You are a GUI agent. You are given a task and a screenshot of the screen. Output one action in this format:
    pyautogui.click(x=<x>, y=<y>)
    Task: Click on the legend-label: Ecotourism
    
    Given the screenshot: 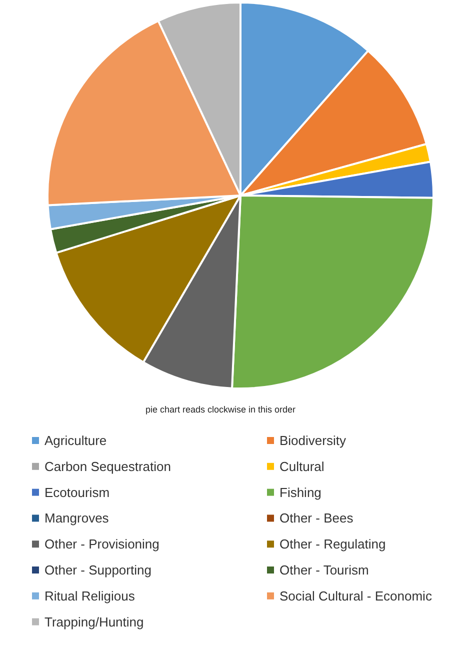 What is the action you would take?
    pyautogui.click(x=77, y=492)
    